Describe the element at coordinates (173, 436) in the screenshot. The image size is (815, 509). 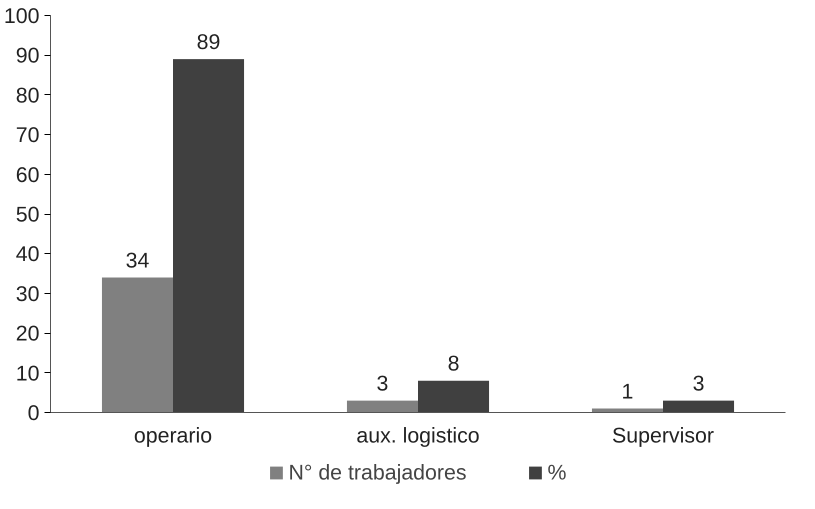
I see `x-tick-label: operario` at that location.